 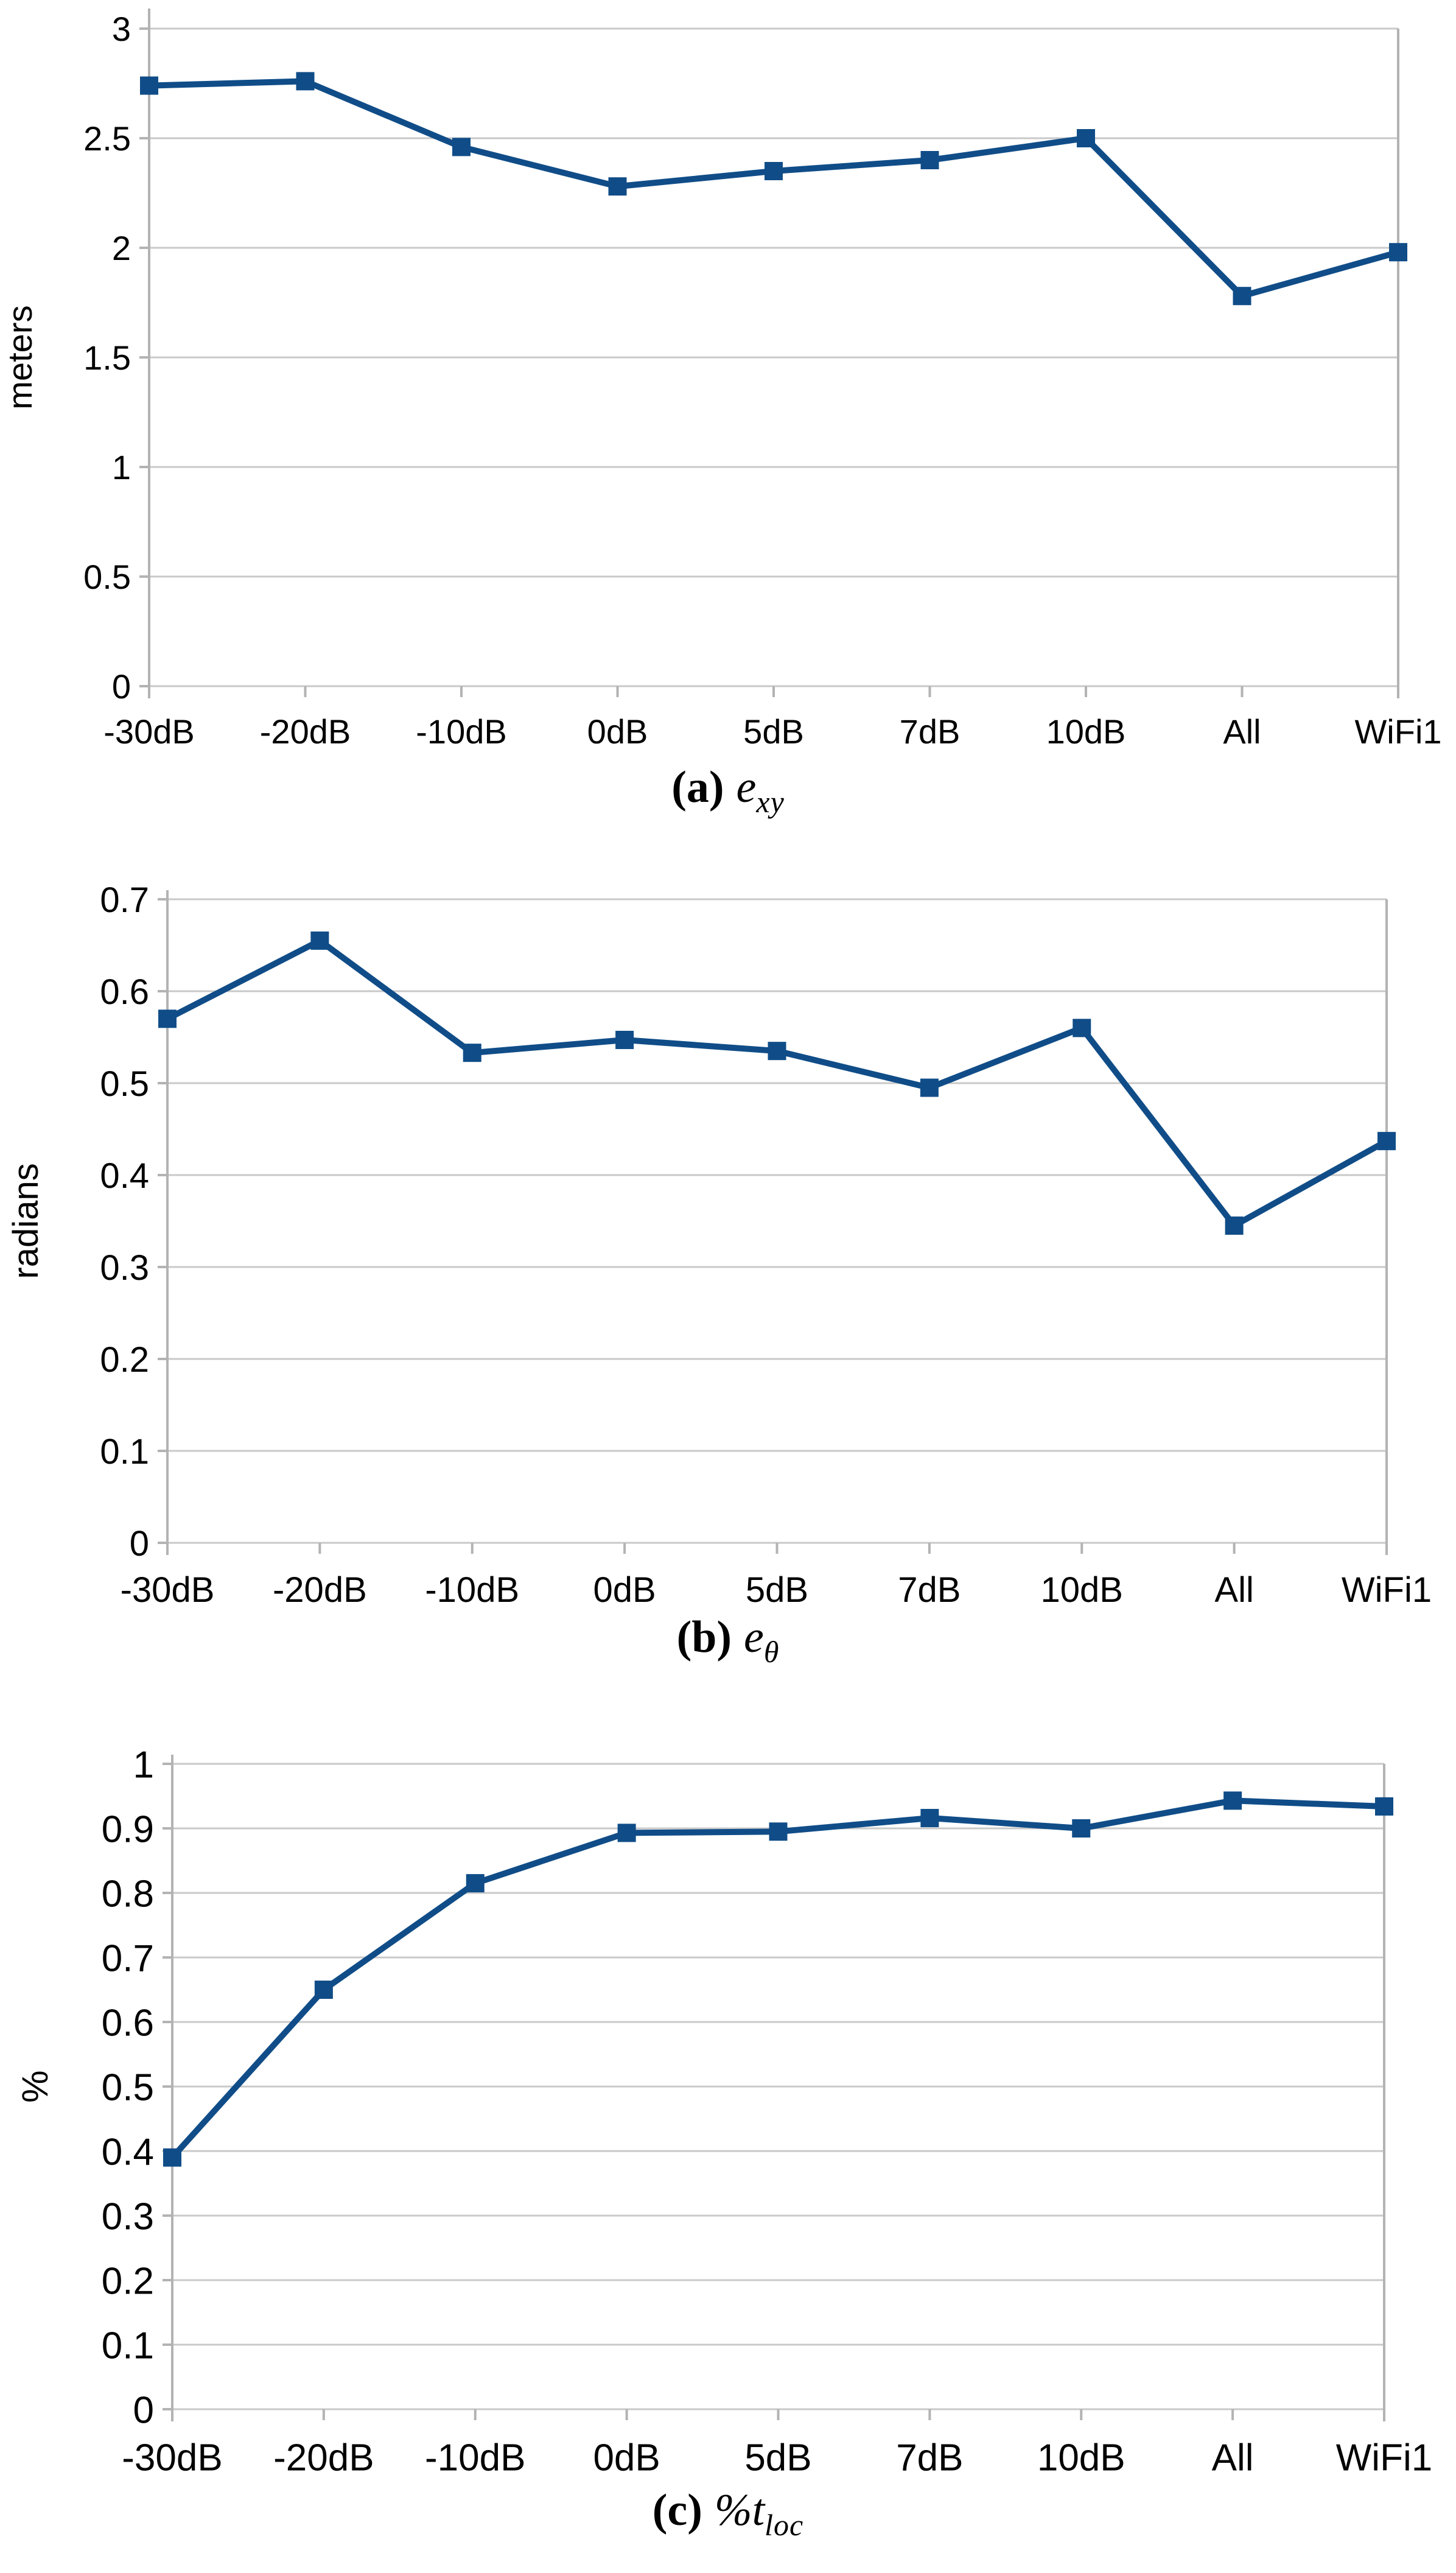 I want to click on y-tick-label: 0.8, so click(x=128, y=1894).